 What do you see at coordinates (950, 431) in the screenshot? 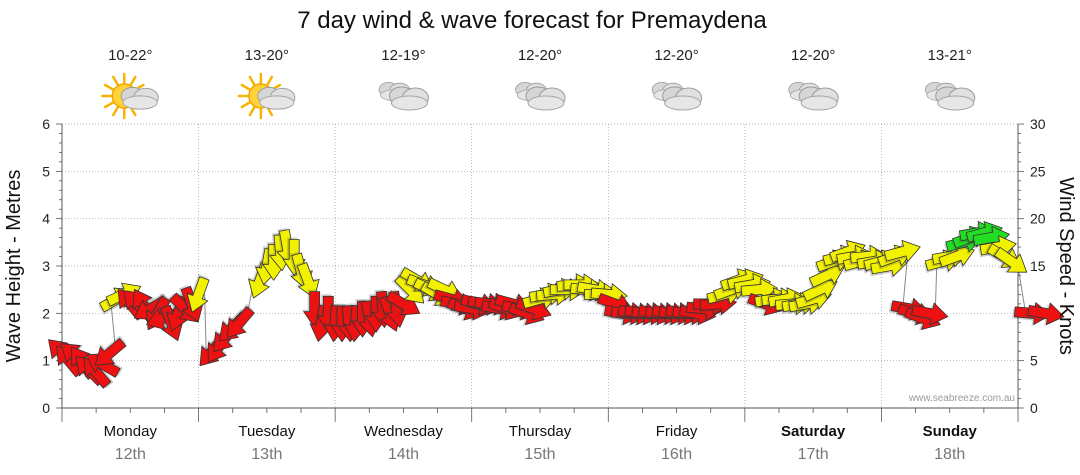
I see `day-name-sunday: Sunday` at bounding box center [950, 431].